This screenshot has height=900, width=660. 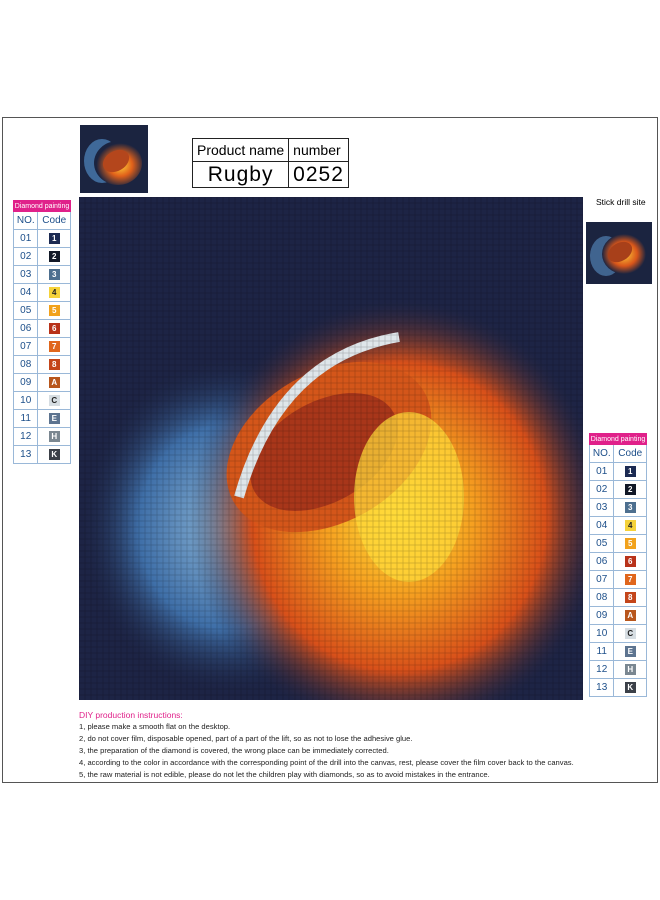 I want to click on legend-code-cell: 4, so click(x=54, y=292).